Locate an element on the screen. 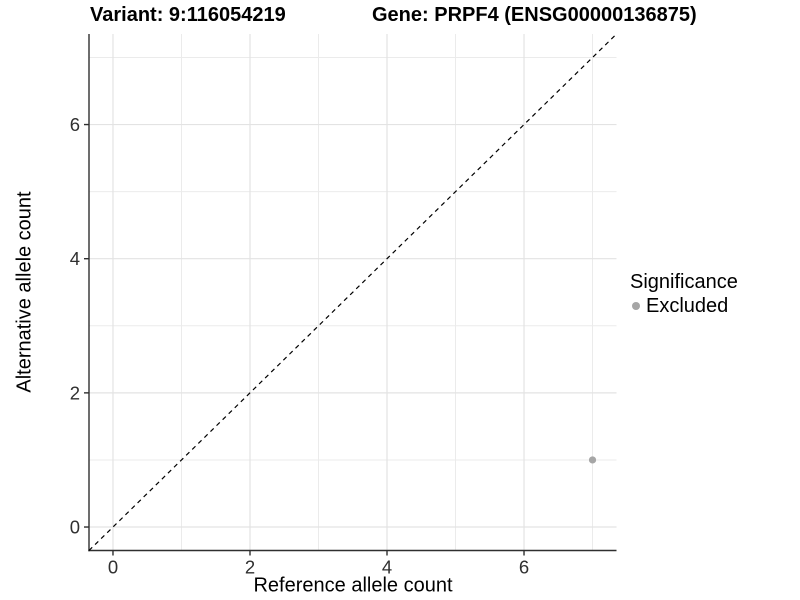  x-tick-label: 6 is located at coordinates (524, 567).